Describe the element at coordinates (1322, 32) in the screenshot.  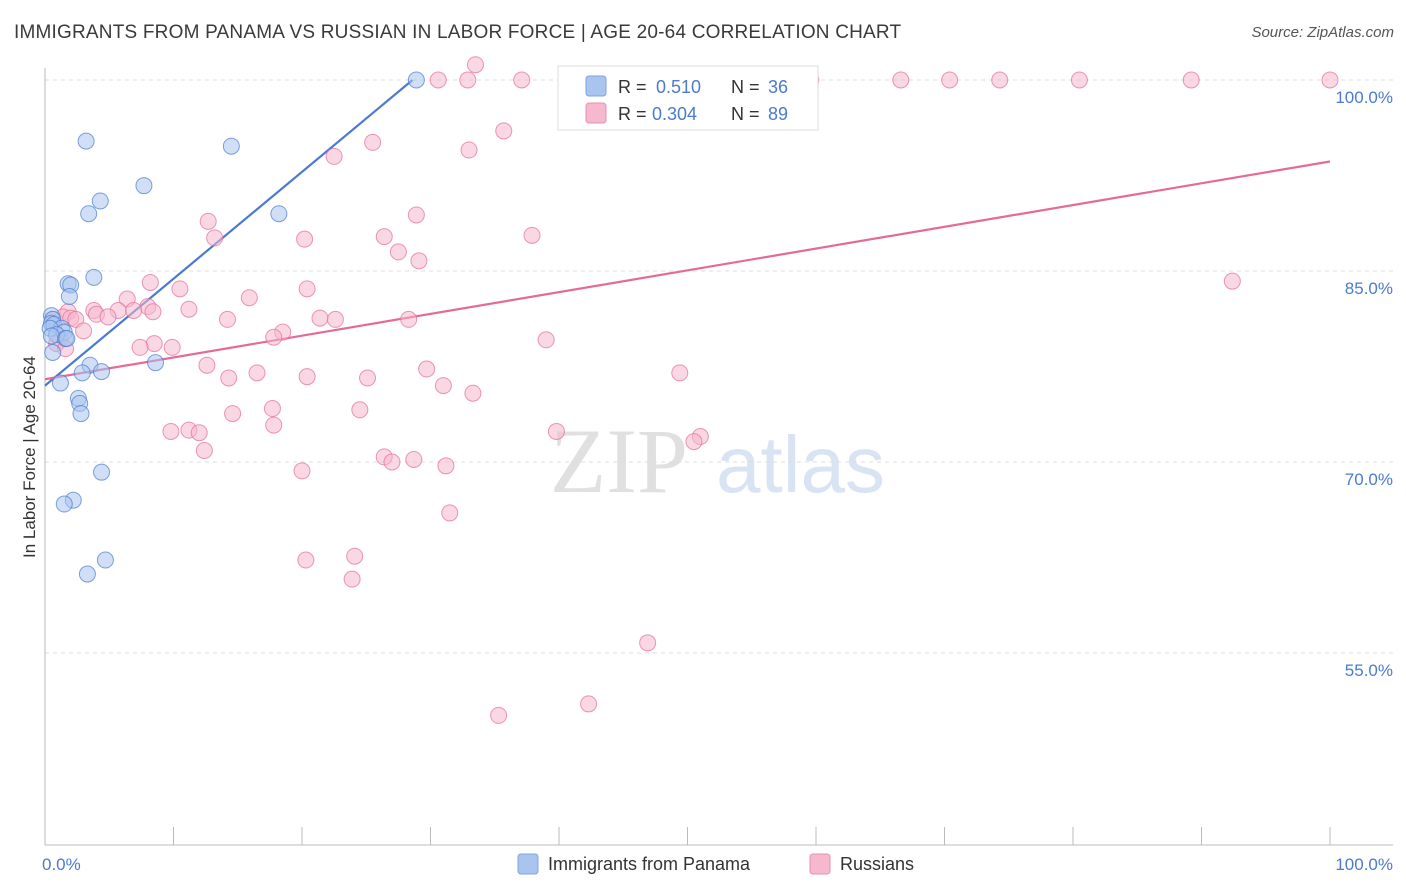
I see `source-credit: Source: ZipAtlas.com` at that location.